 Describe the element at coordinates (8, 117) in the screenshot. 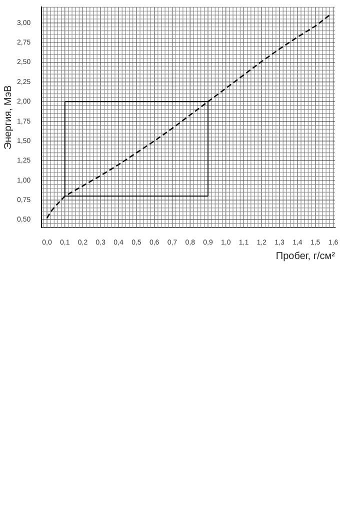

I see `y-axis-title: Энергия, МэВ` at that location.